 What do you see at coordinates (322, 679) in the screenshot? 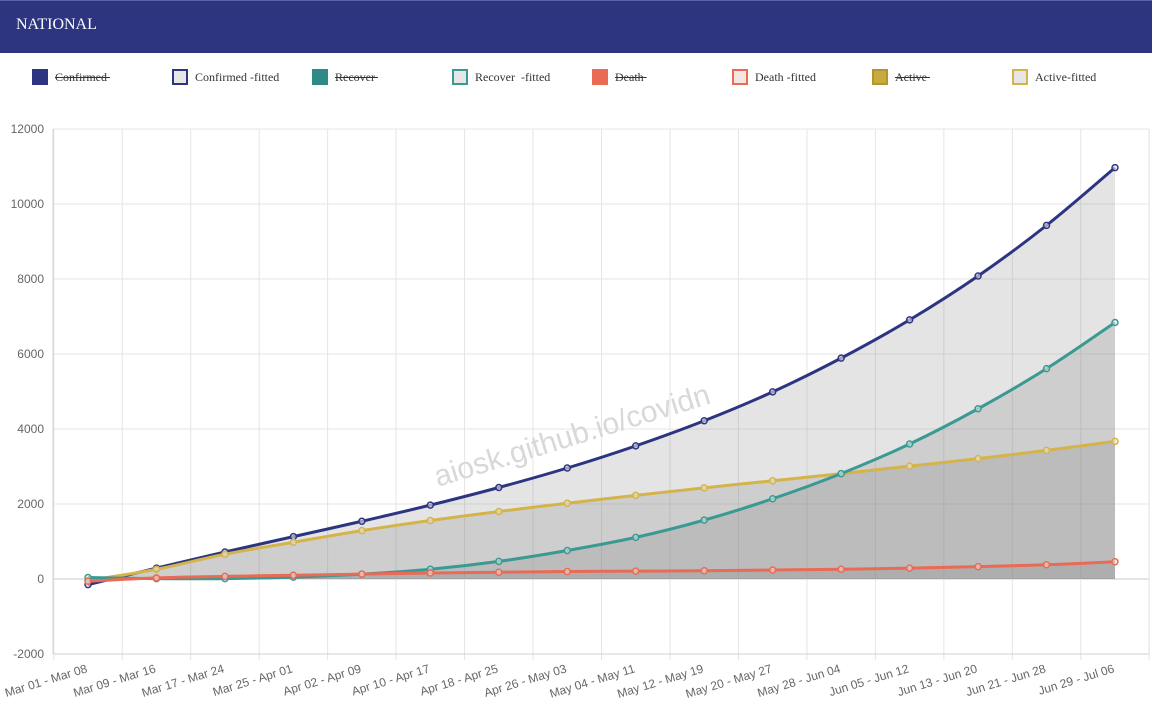
I see `x-tick-label: Apr 02 - Apr 09` at bounding box center [322, 679].